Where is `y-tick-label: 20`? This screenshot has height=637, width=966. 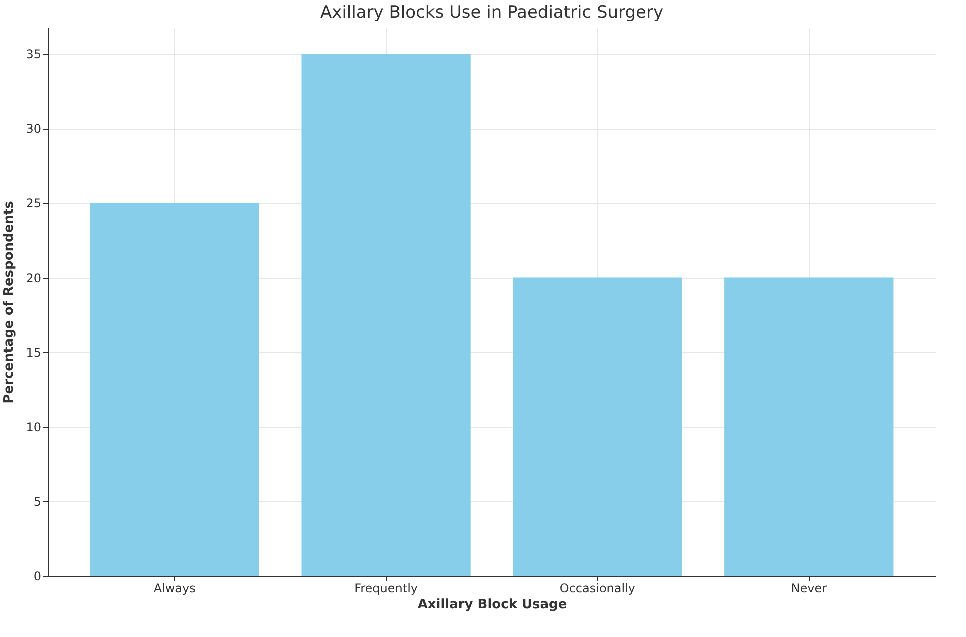 y-tick-label: 20 is located at coordinates (34, 278).